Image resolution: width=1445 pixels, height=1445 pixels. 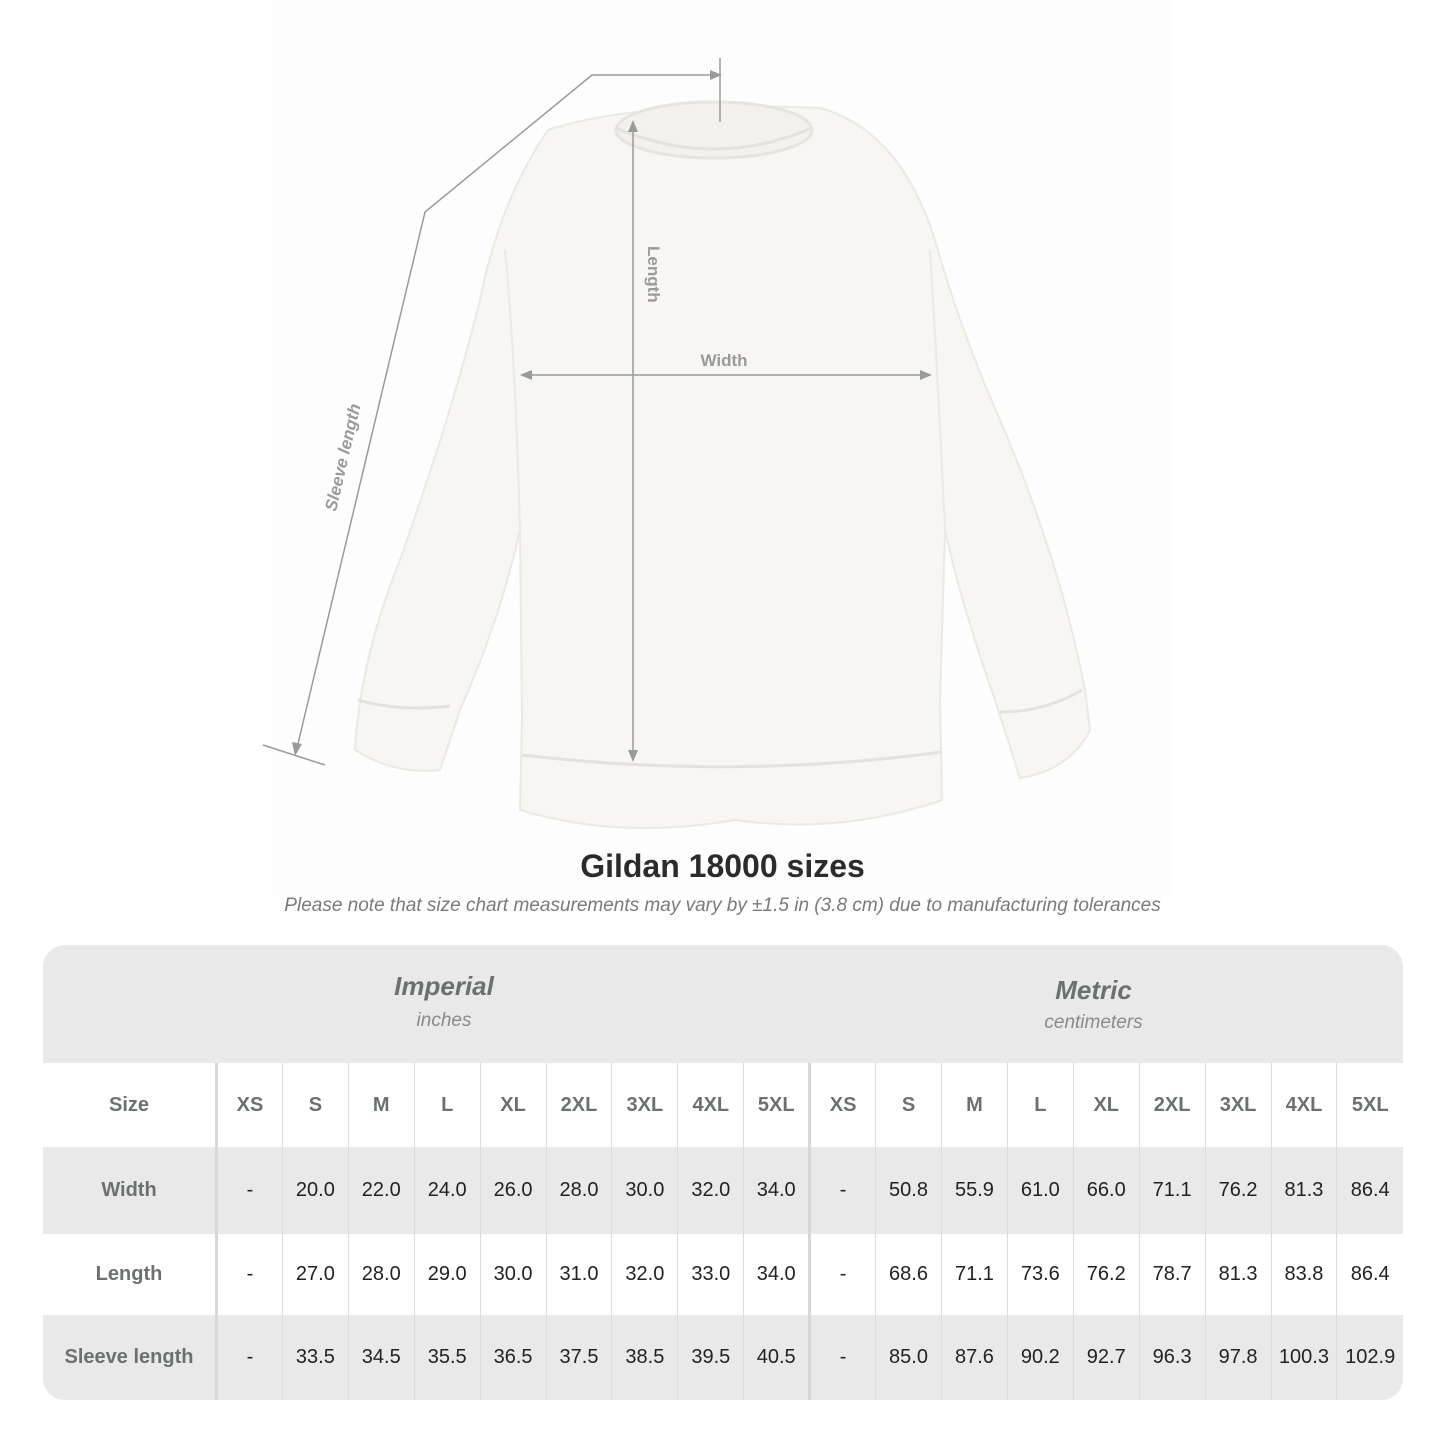 I want to click on imperial-size-header: 5XL, so click(x=777, y=1105).